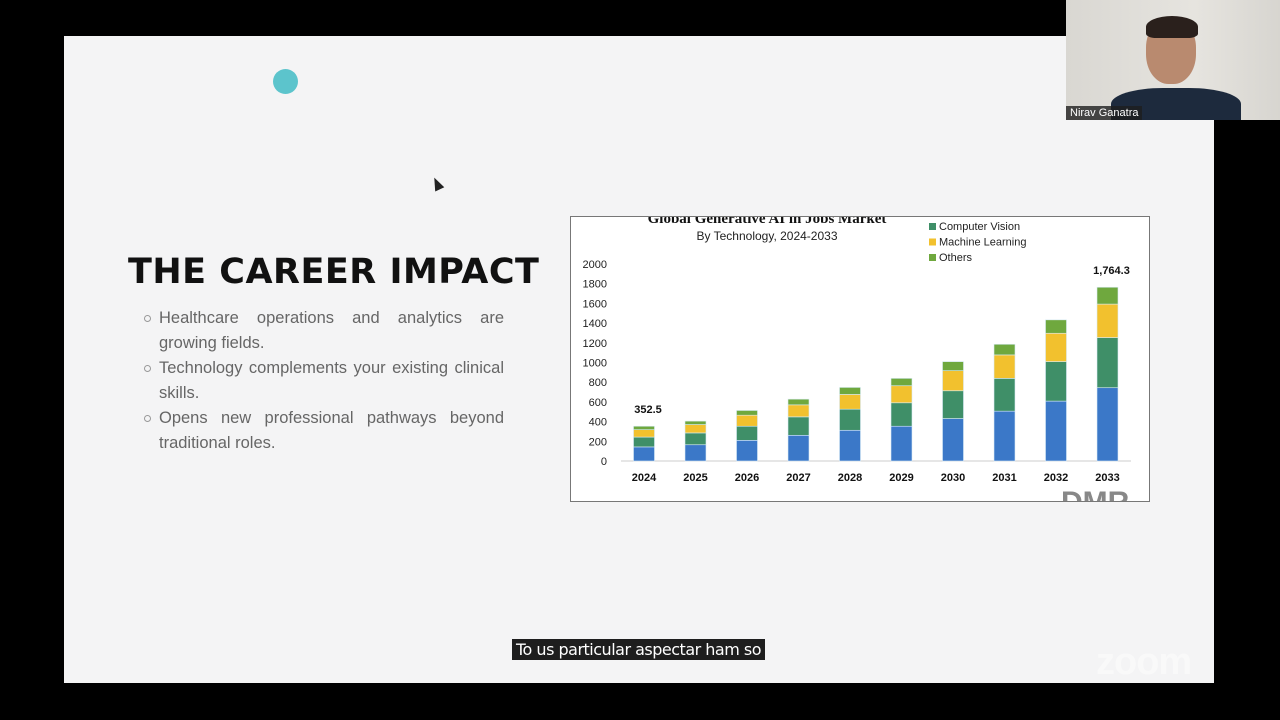 The height and width of the screenshot is (720, 1280). I want to click on decorative-dot, so click(285, 81).